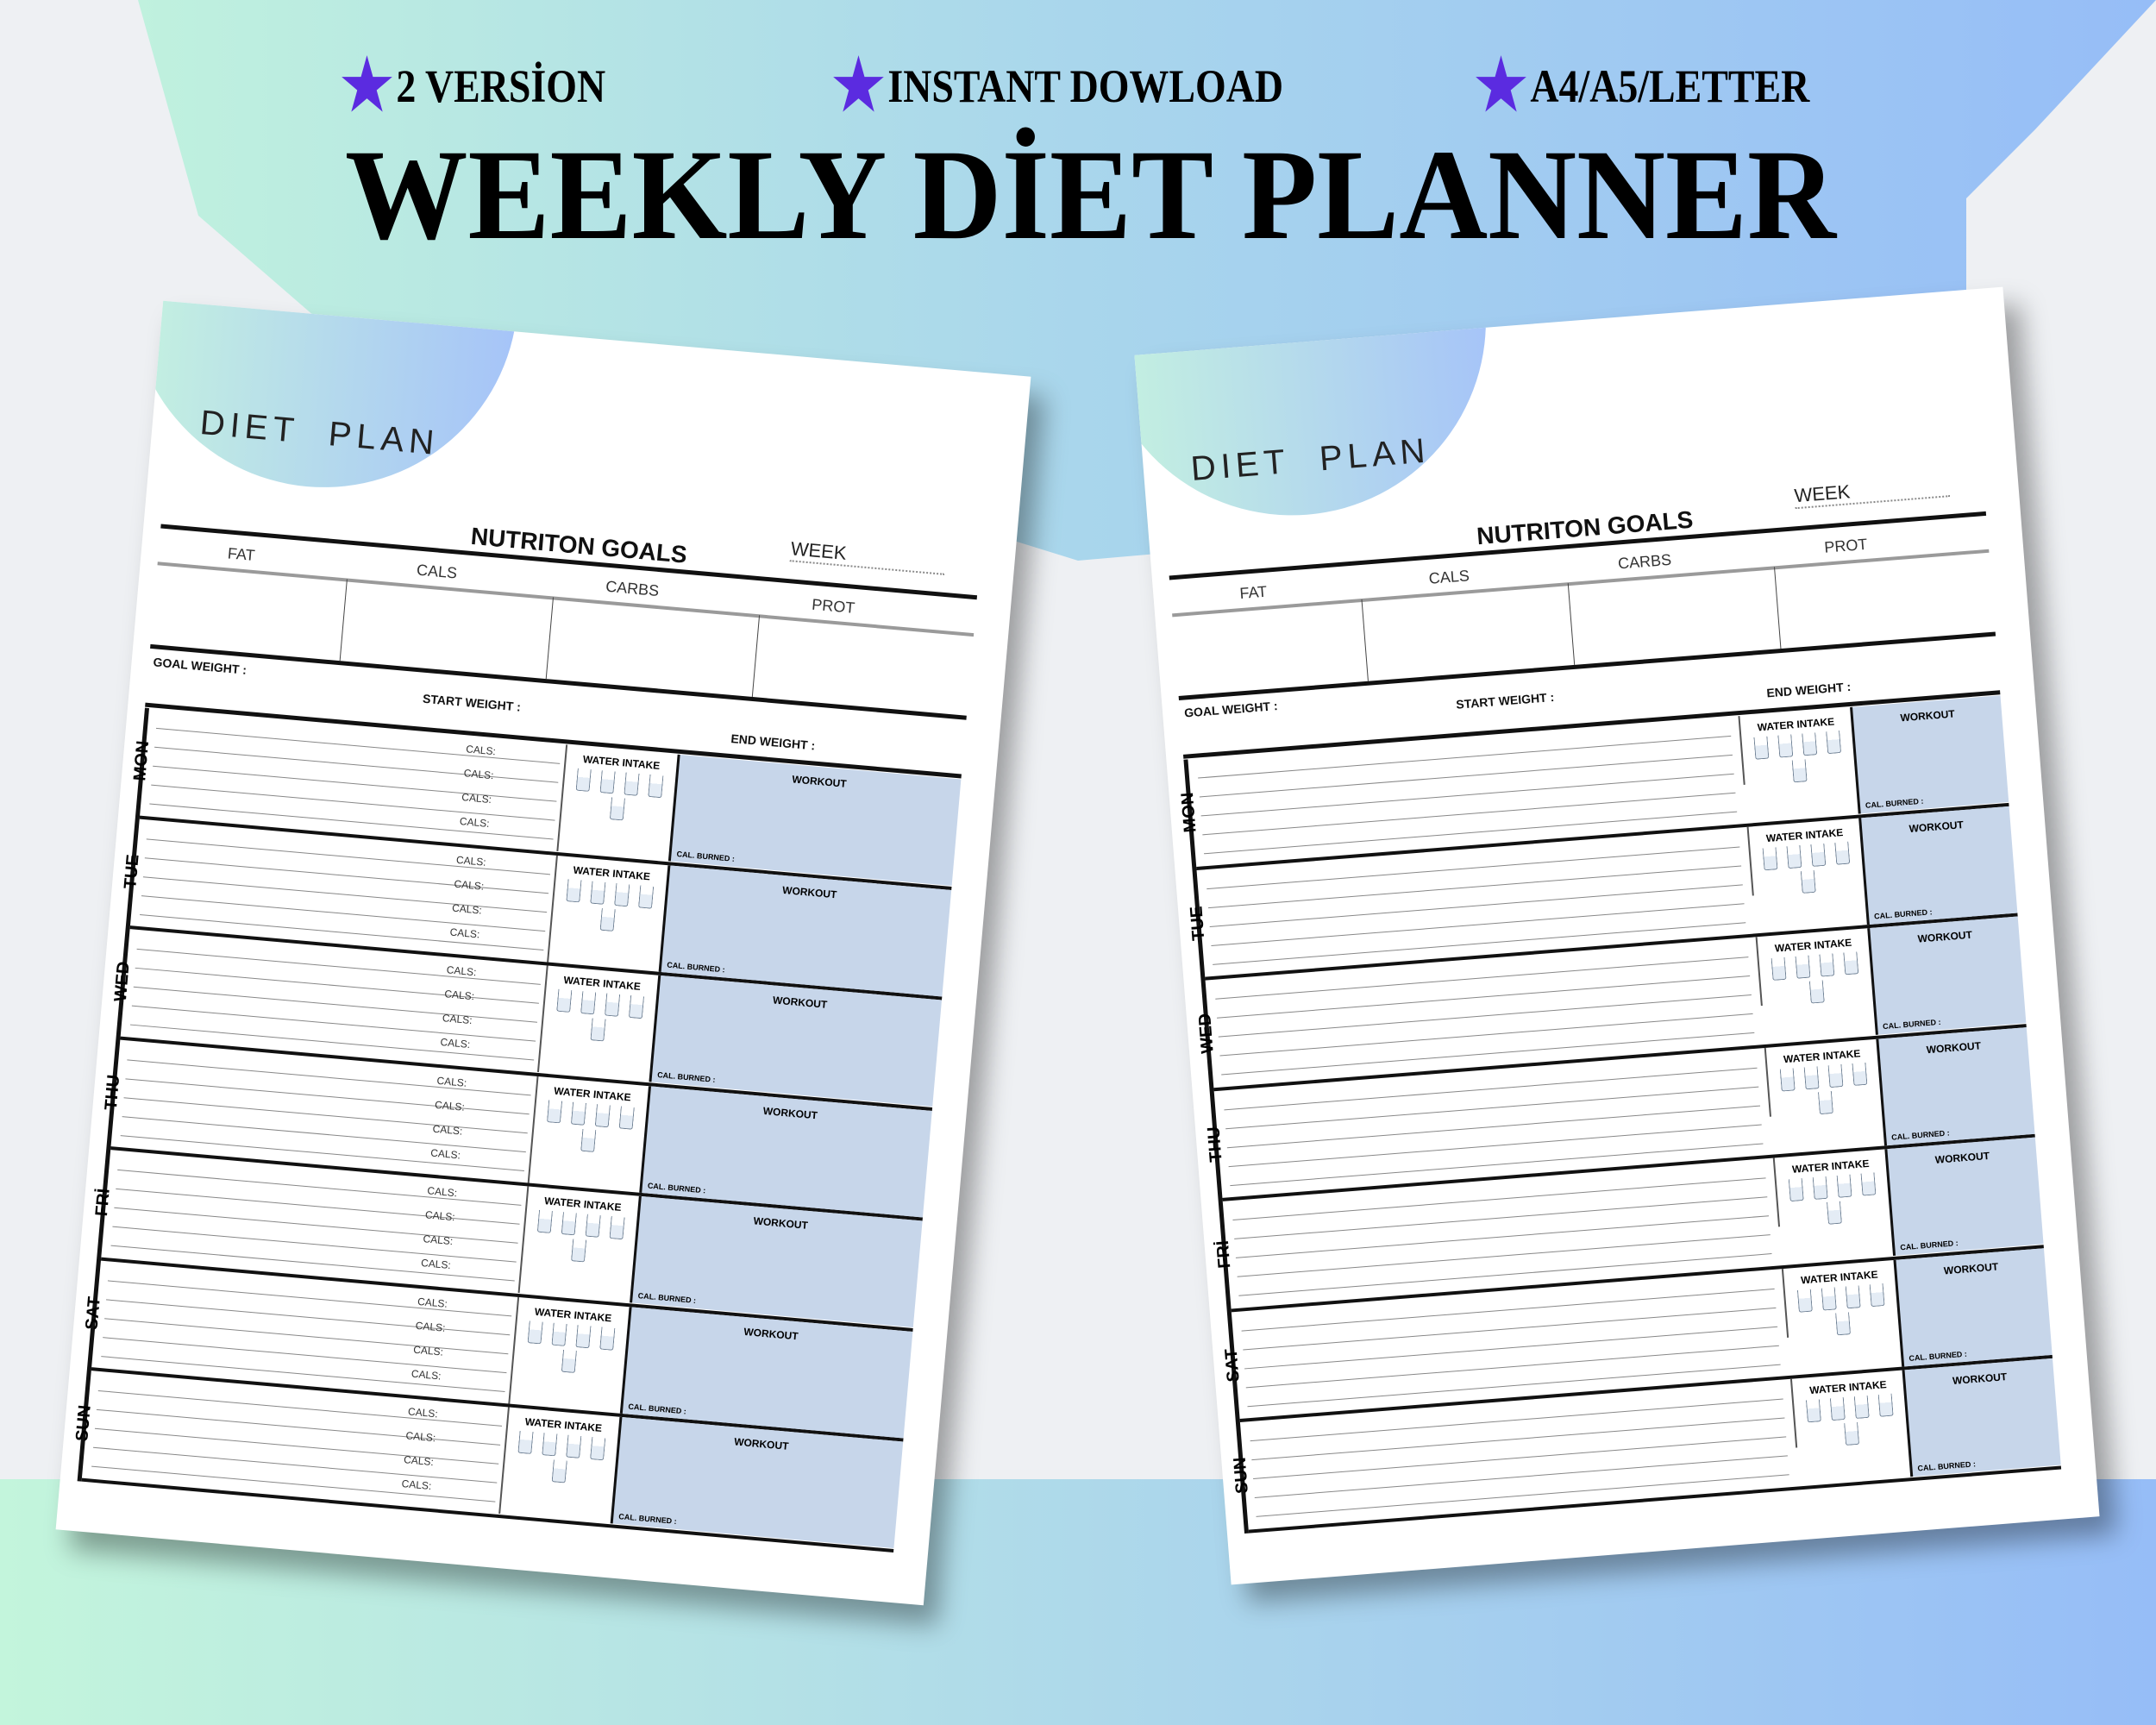  I want to click on workout-box: WORKOUT CAL. BURNED :, so click(1981, 1417).